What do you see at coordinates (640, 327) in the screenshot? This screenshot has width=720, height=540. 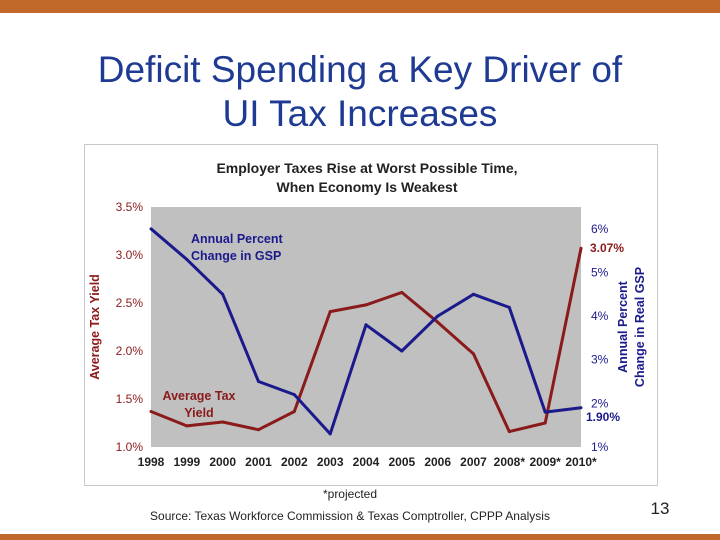 I see `right-axis-label-line-2: Change in Real GSP` at bounding box center [640, 327].